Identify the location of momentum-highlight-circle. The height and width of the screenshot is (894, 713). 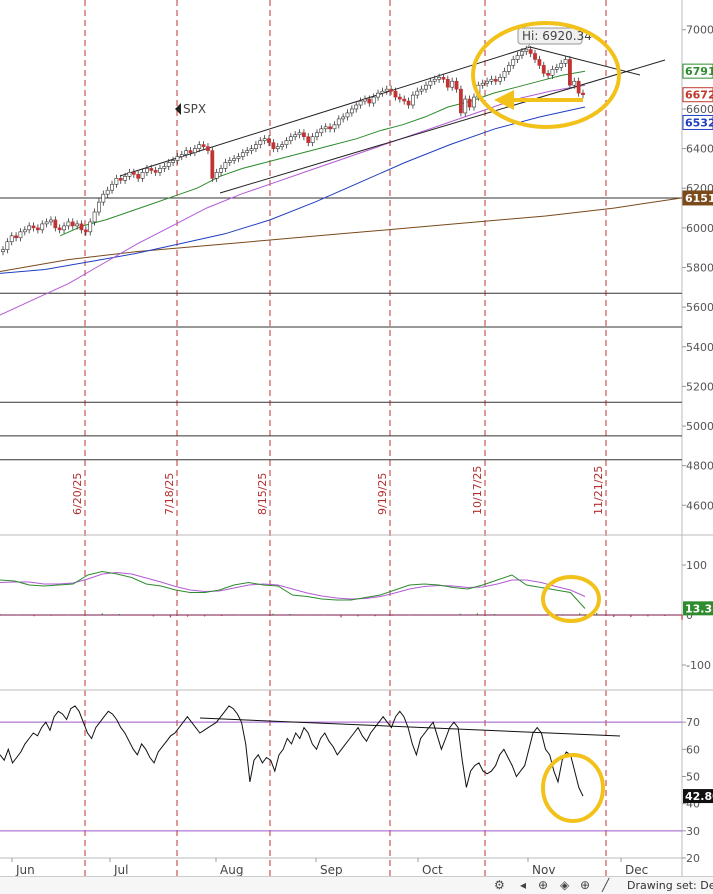
(571, 599).